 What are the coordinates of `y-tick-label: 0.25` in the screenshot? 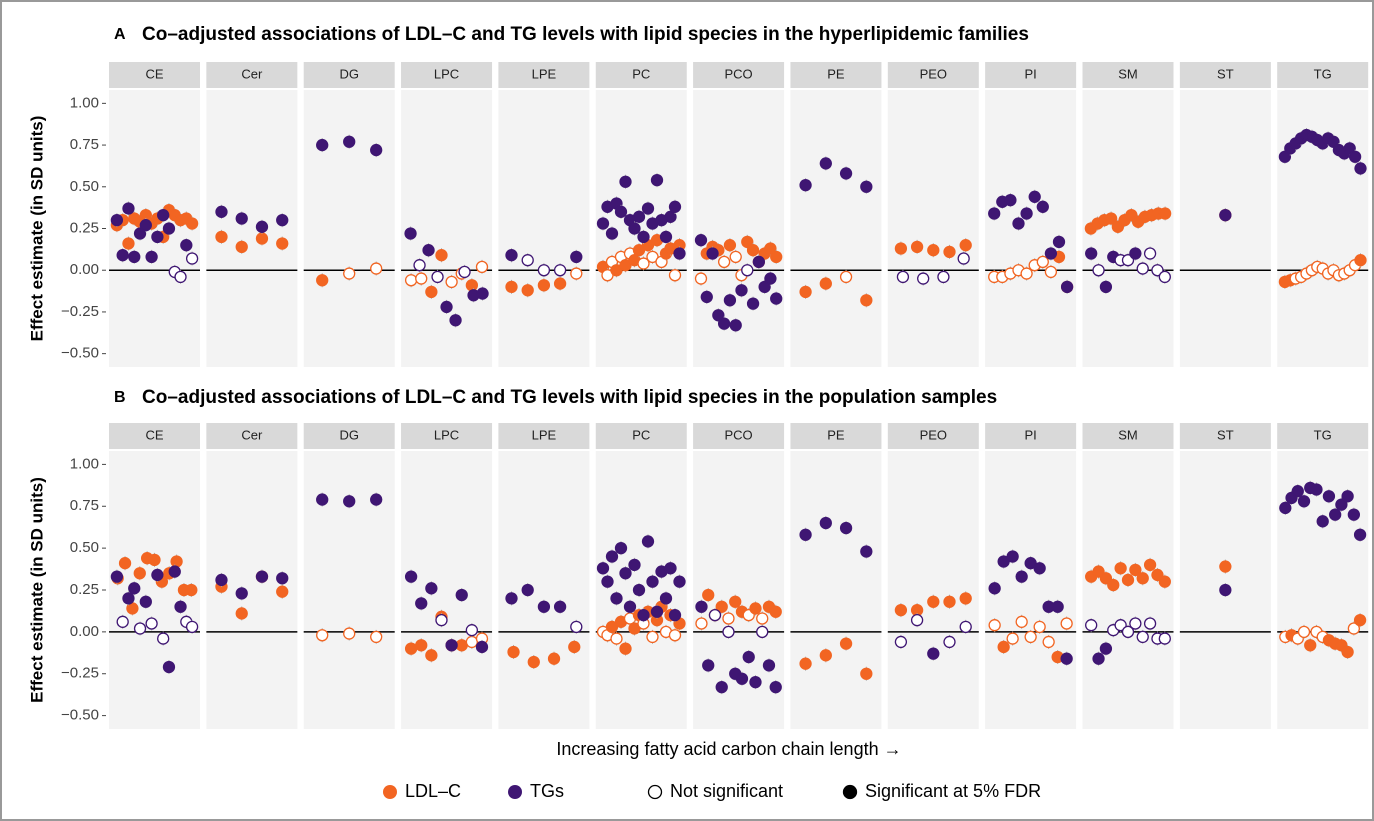 It's located at (84, 589).